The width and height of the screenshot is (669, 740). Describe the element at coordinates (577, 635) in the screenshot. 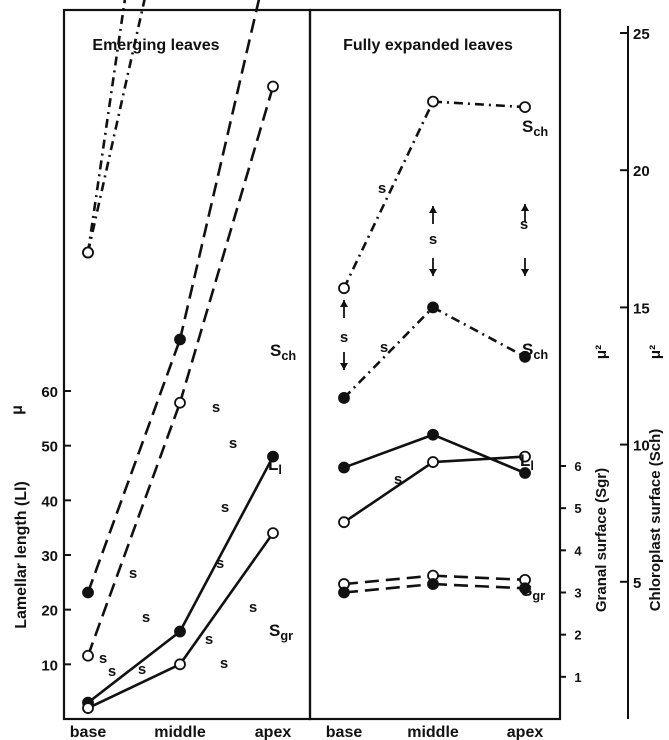

I see `middle-tick-label: 2` at that location.